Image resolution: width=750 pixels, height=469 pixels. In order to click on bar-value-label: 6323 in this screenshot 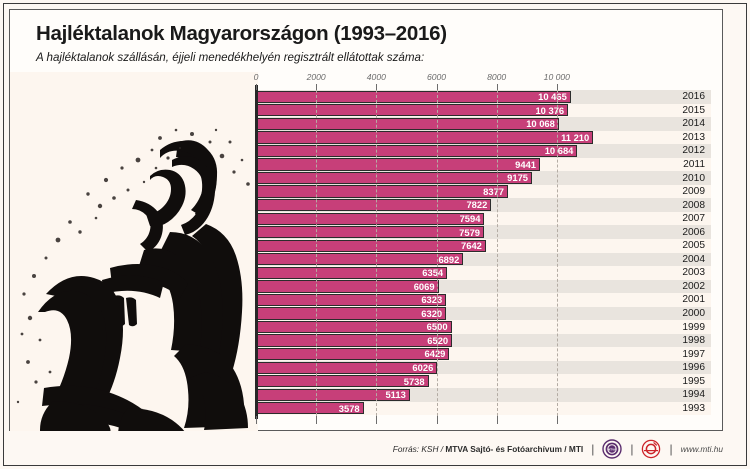, I will do `click(432, 300)`.